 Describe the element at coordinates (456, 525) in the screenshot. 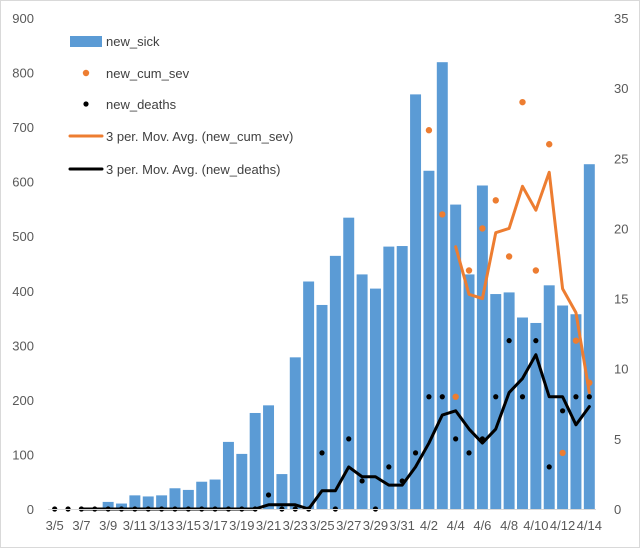

I see `x-tick-label: 4/4` at that location.